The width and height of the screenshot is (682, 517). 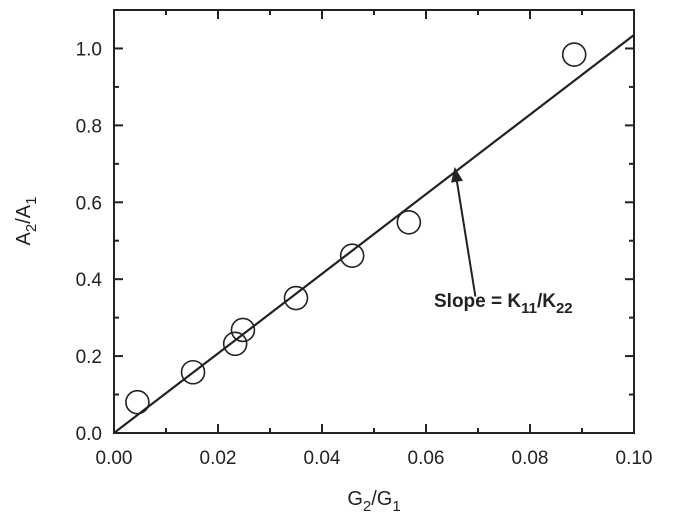 What do you see at coordinates (546, 301) in the screenshot?
I see `slope-label-sep: /K` at bounding box center [546, 301].